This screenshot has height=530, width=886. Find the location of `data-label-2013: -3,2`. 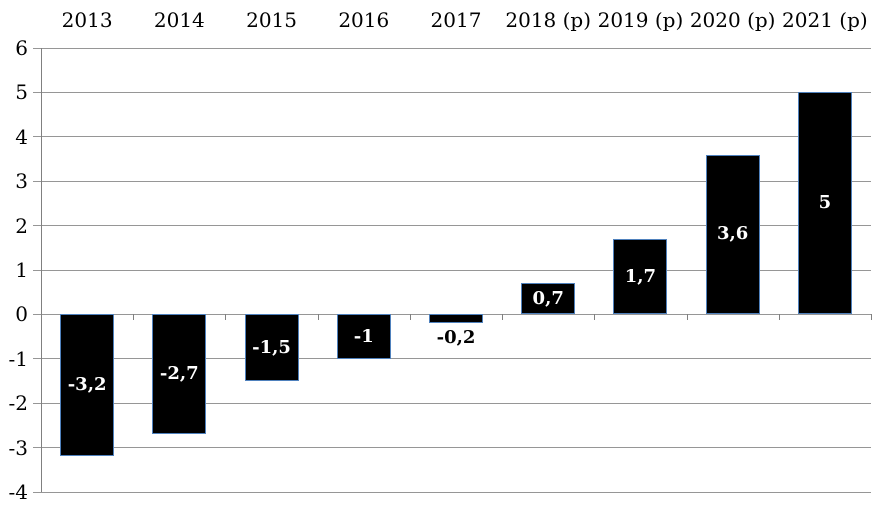

data-label-2013: -3,2 is located at coordinates (87, 385).